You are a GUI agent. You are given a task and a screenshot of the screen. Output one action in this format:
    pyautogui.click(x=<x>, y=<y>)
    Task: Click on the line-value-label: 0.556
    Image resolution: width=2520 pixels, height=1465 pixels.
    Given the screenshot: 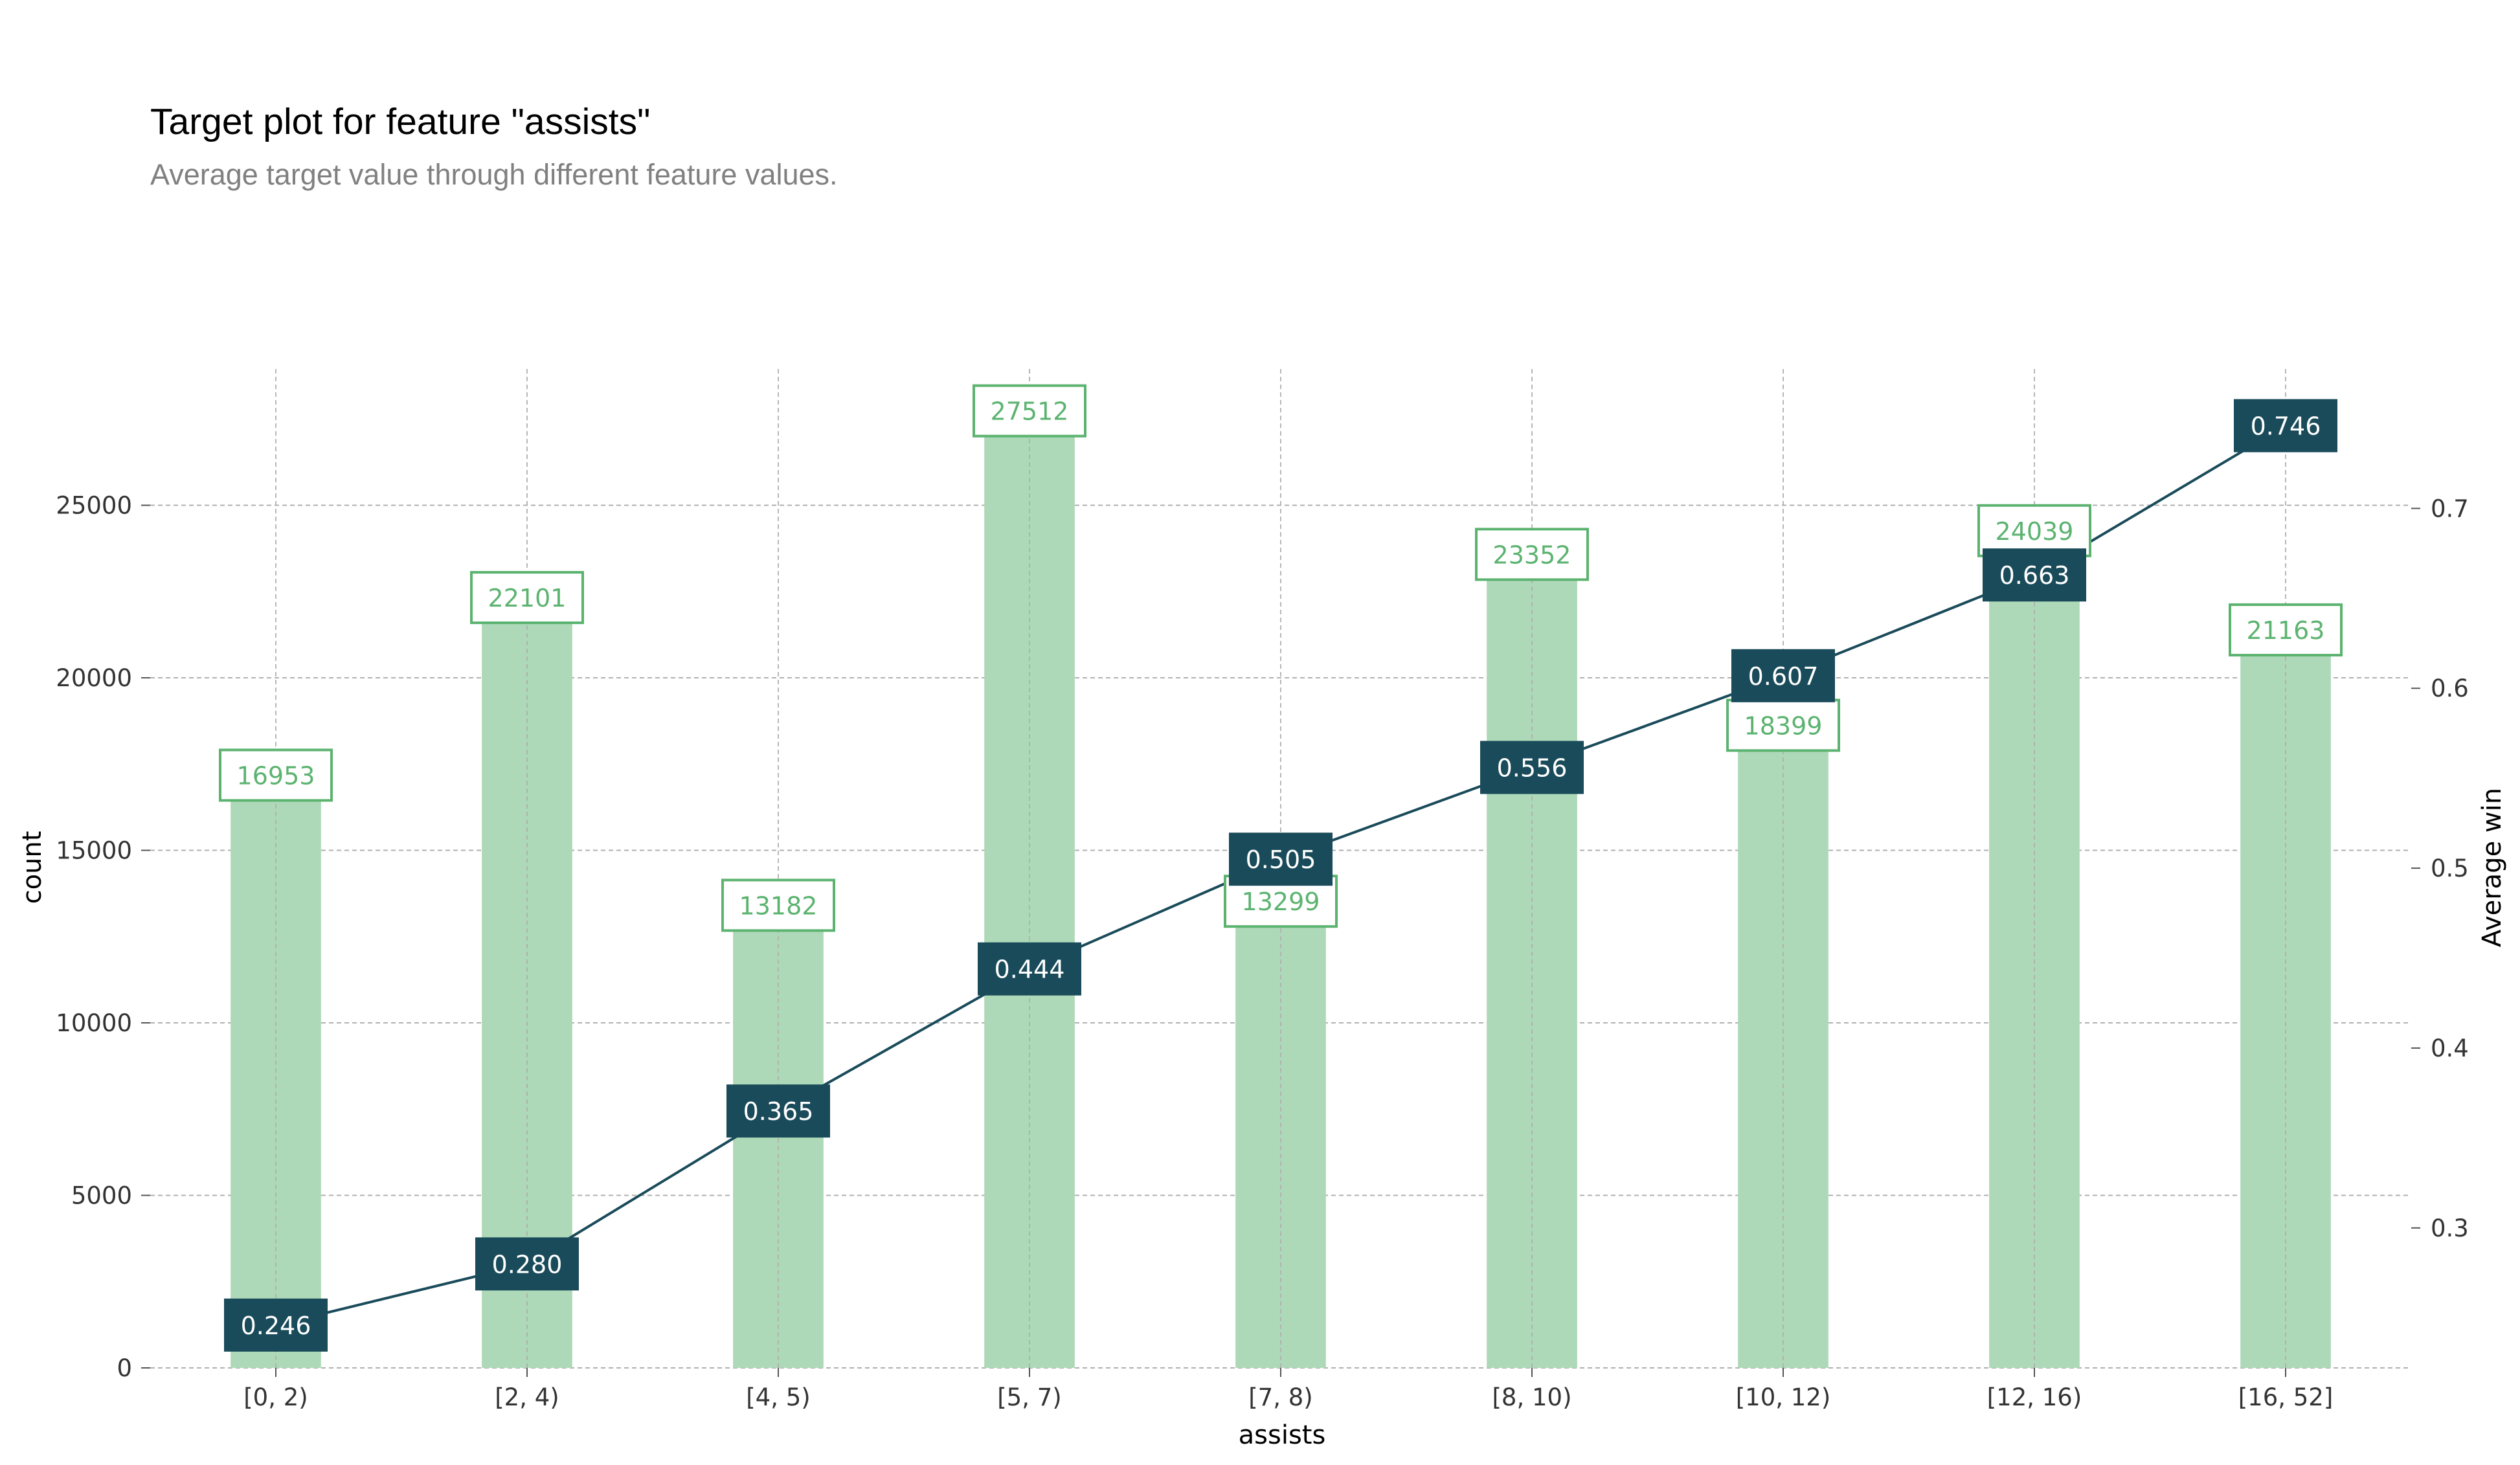 What is the action you would take?
    pyautogui.click(x=1532, y=768)
    